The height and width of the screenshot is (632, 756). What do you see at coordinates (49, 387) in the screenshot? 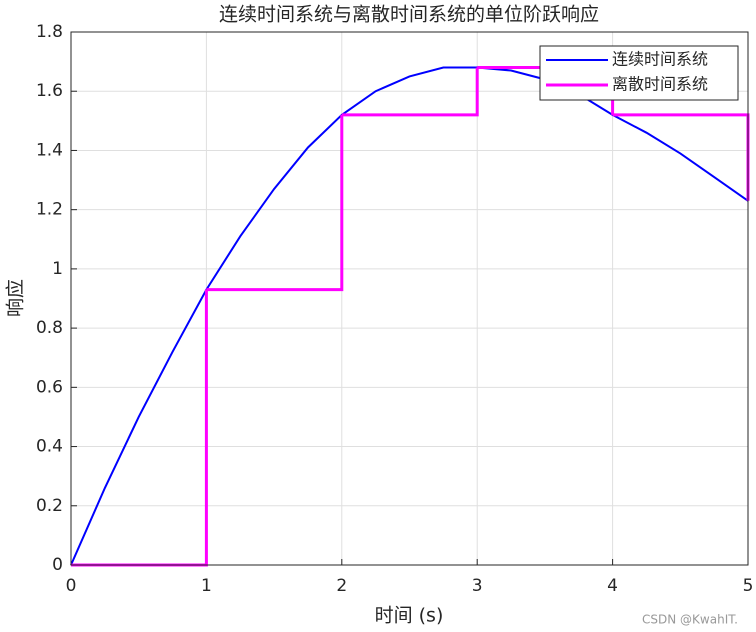
I see `y-tick-label: 0.6` at bounding box center [49, 387].